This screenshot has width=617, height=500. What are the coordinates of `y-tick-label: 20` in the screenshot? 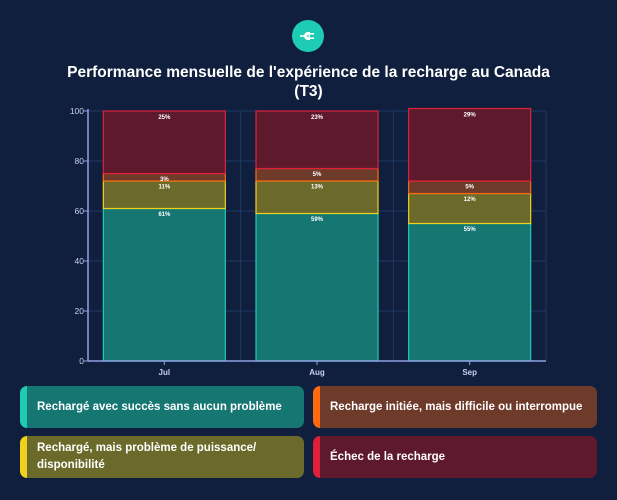 It's located at (80, 311).